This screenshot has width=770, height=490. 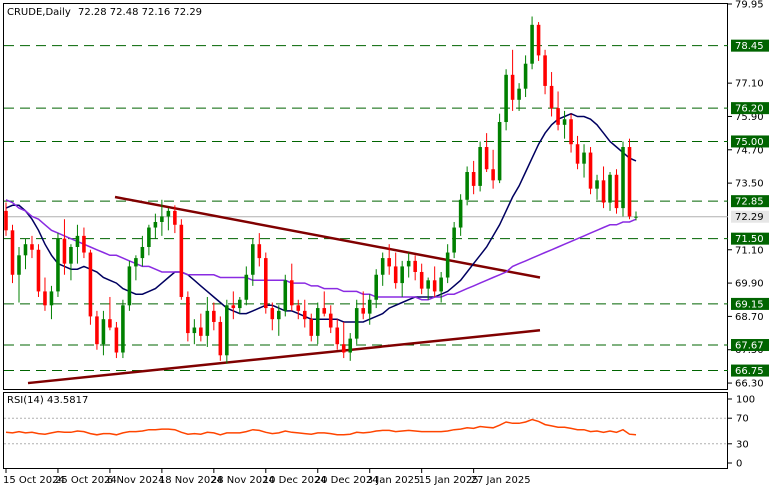 I want to click on level-tag-label: 67.67, so click(x=749, y=346).